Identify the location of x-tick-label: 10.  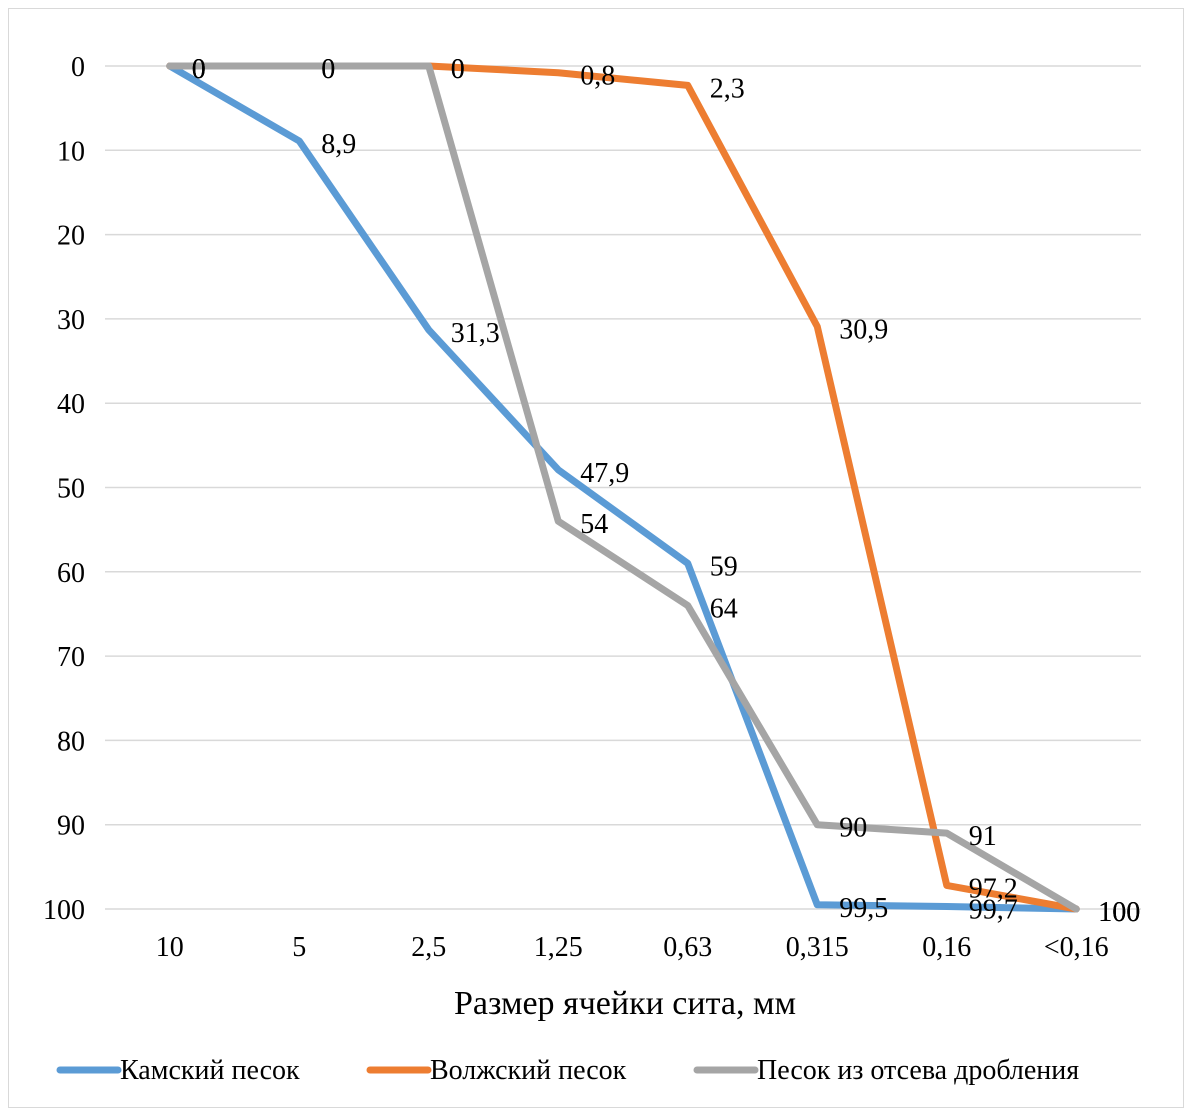
(170, 947).